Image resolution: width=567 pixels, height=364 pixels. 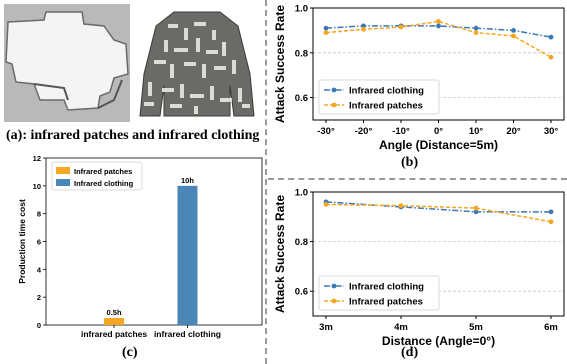 I want to click on chart-c-ytick-label: 2, so click(x=39, y=297).